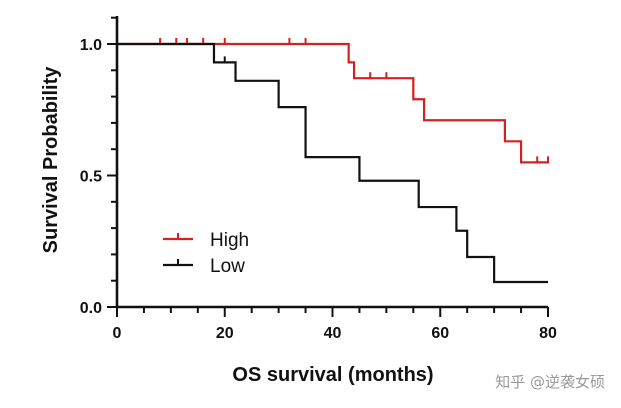  Describe the element at coordinates (333, 333) in the screenshot. I see `x-tick-label: 40` at that location.